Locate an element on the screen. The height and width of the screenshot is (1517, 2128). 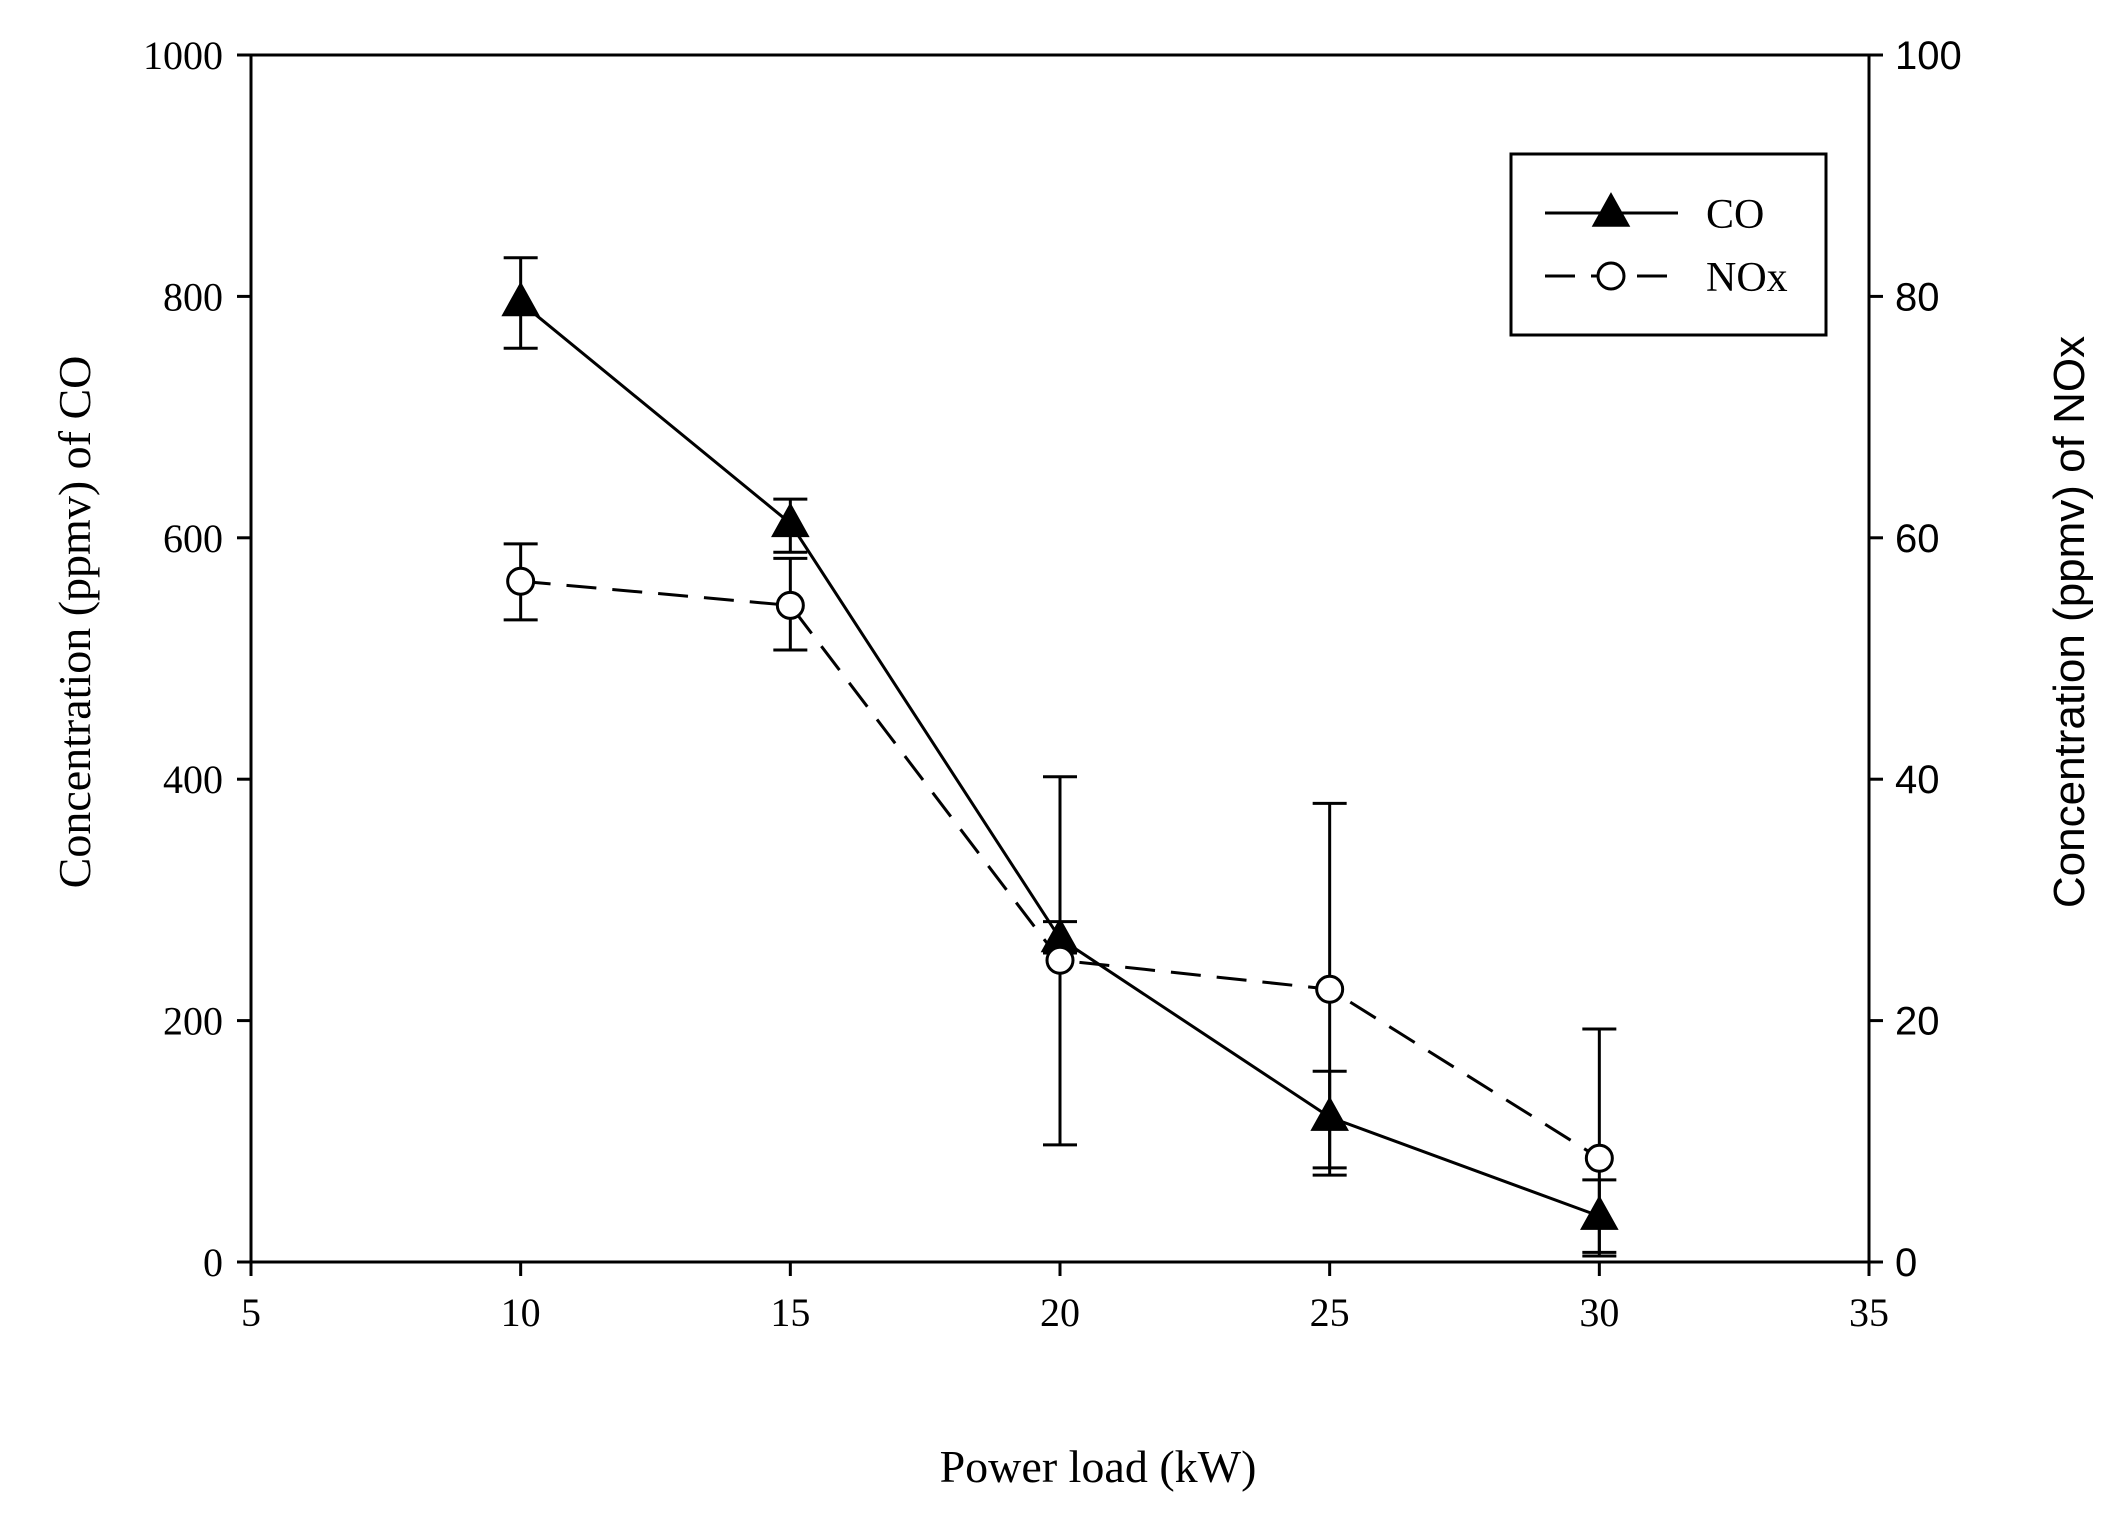
y-right-tick-label: 100 is located at coordinates (1928, 56).